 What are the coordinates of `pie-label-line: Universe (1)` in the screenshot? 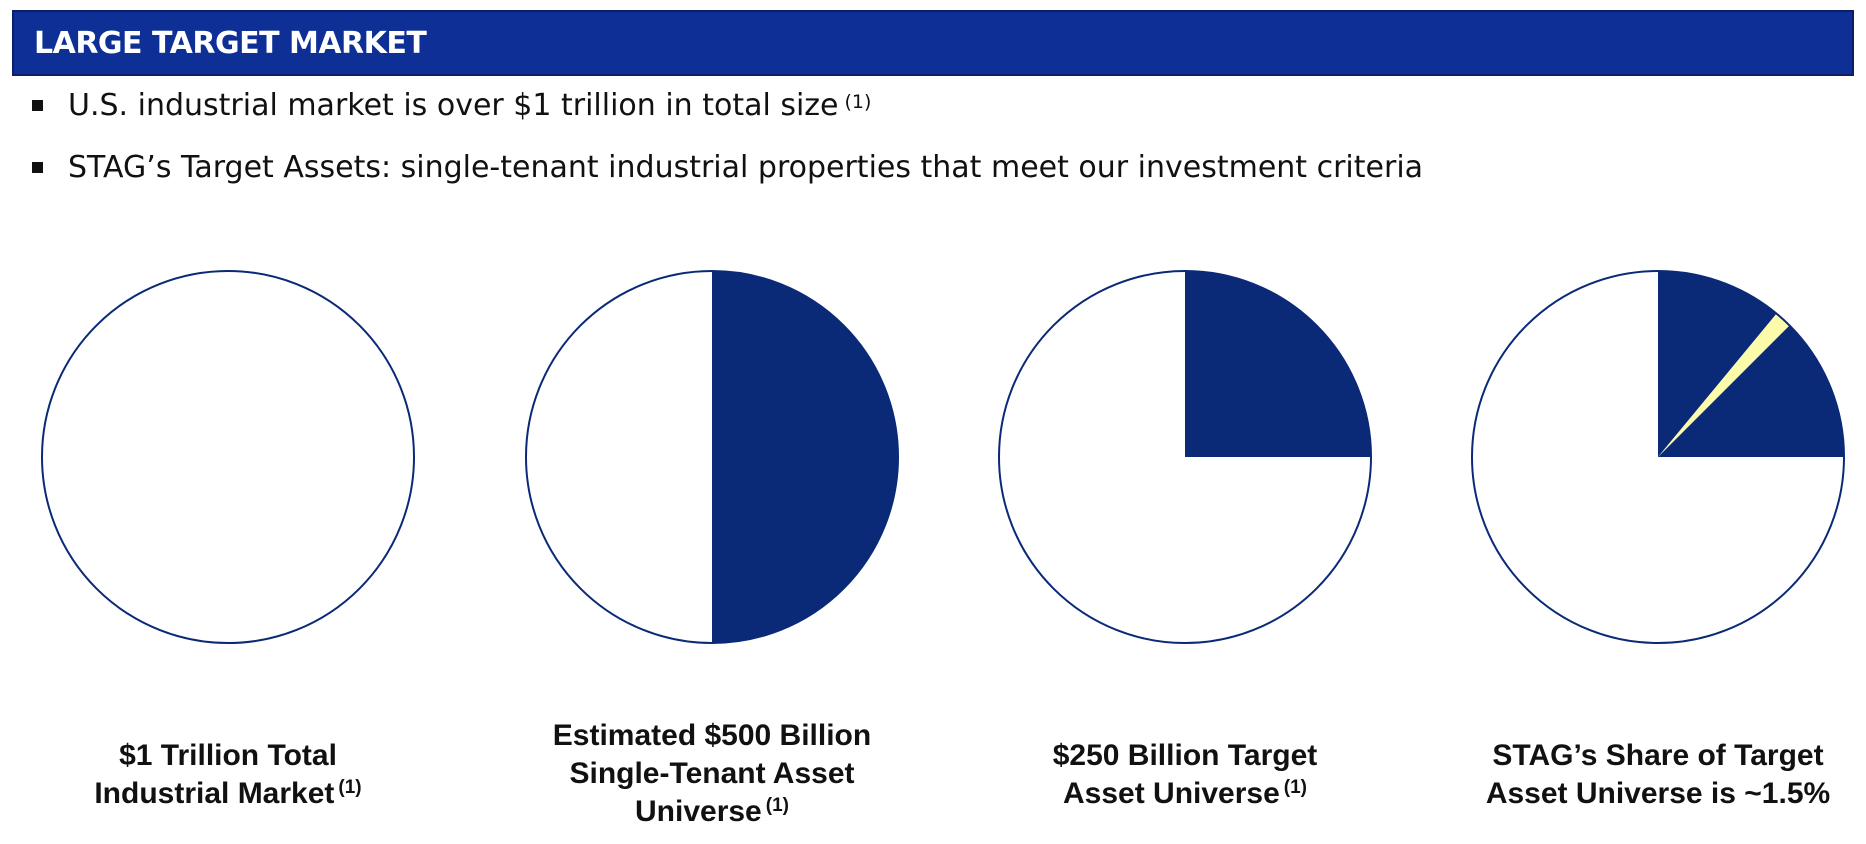 It's located at (712, 812).